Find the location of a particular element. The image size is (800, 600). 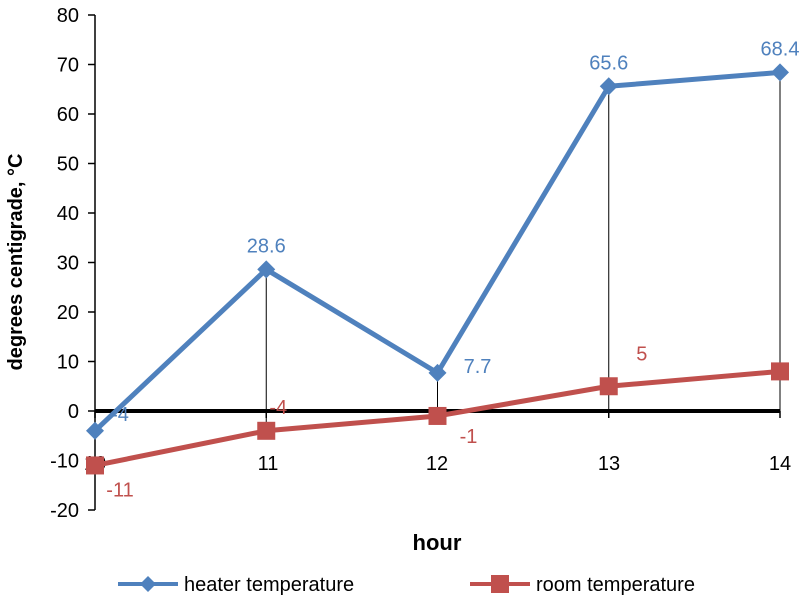

y-tick-label: 50 is located at coordinates (68, 165).